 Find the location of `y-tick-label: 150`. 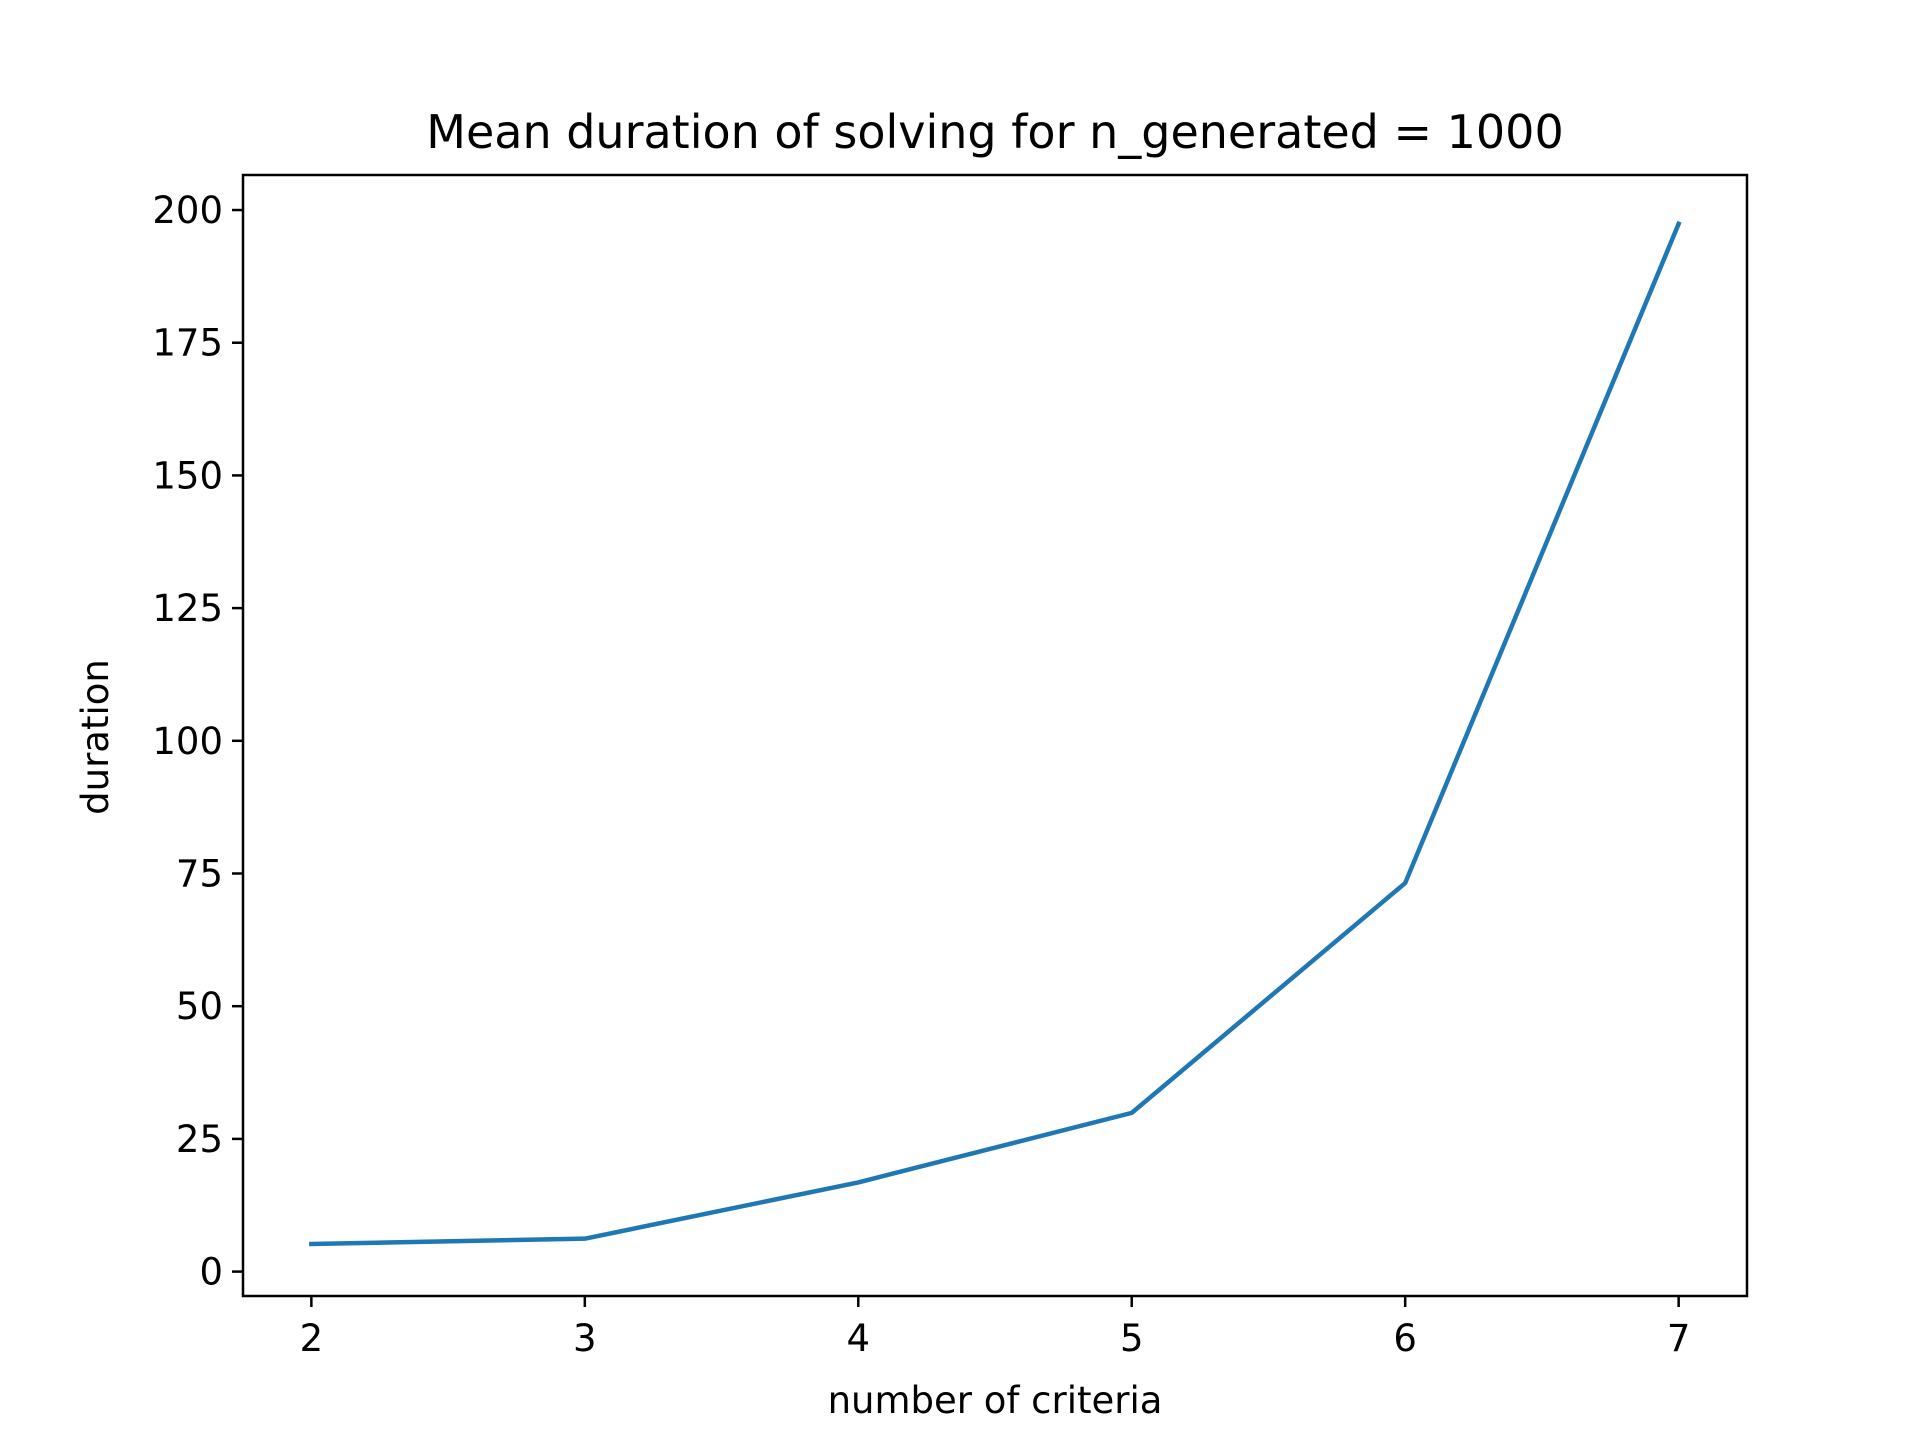

y-tick-label: 150 is located at coordinates (187, 475).